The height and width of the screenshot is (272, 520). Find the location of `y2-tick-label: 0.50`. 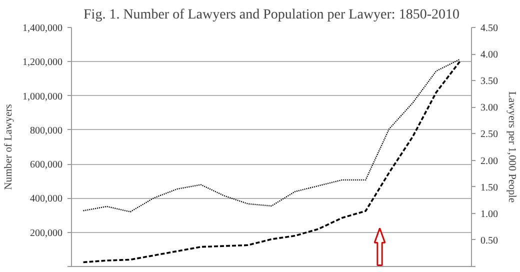

y2-tick-label: 0.50 is located at coordinates (489, 240).